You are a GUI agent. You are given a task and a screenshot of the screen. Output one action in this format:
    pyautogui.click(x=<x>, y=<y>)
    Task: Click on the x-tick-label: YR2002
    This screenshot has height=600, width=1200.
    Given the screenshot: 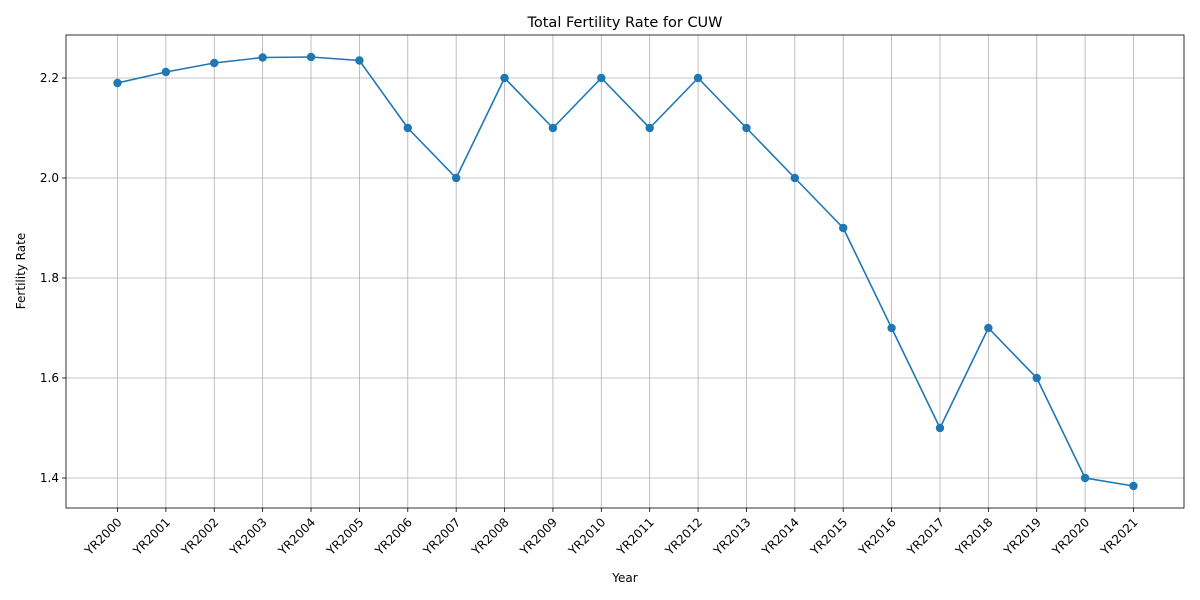 What is the action you would take?
    pyautogui.click(x=199, y=536)
    